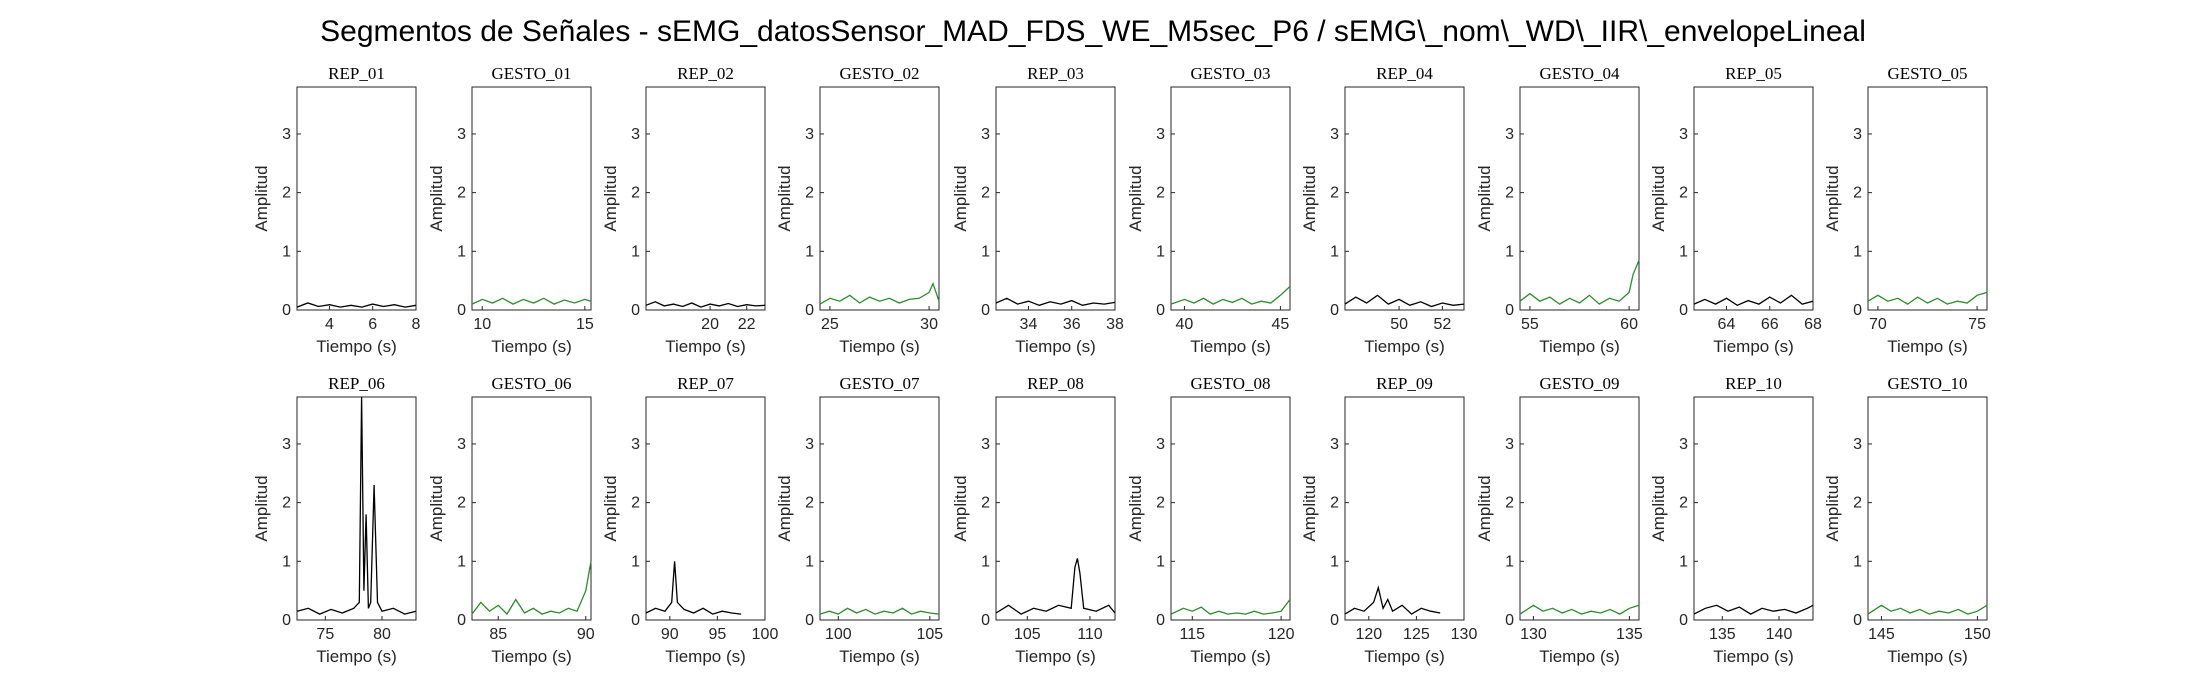  I want to click on x-tick-label: 105, so click(929, 634).